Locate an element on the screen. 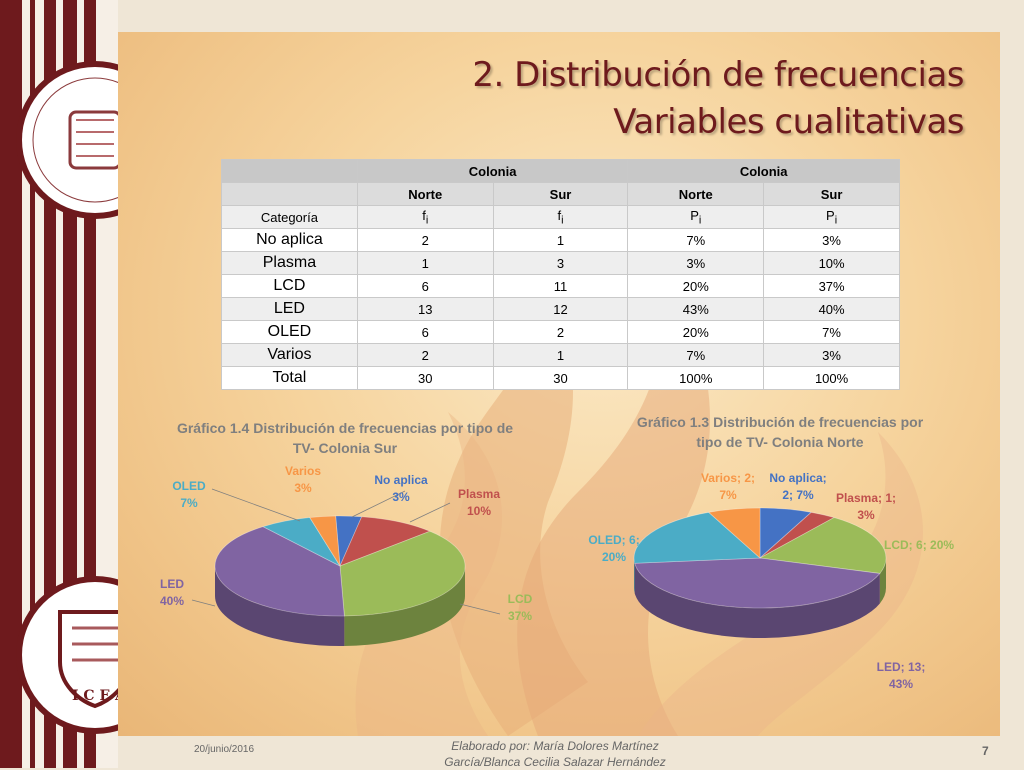 The height and width of the screenshot is (770, 1024). table-sub-header-row: Norte Sur Norte Sur is located at coordinates (560, 194).